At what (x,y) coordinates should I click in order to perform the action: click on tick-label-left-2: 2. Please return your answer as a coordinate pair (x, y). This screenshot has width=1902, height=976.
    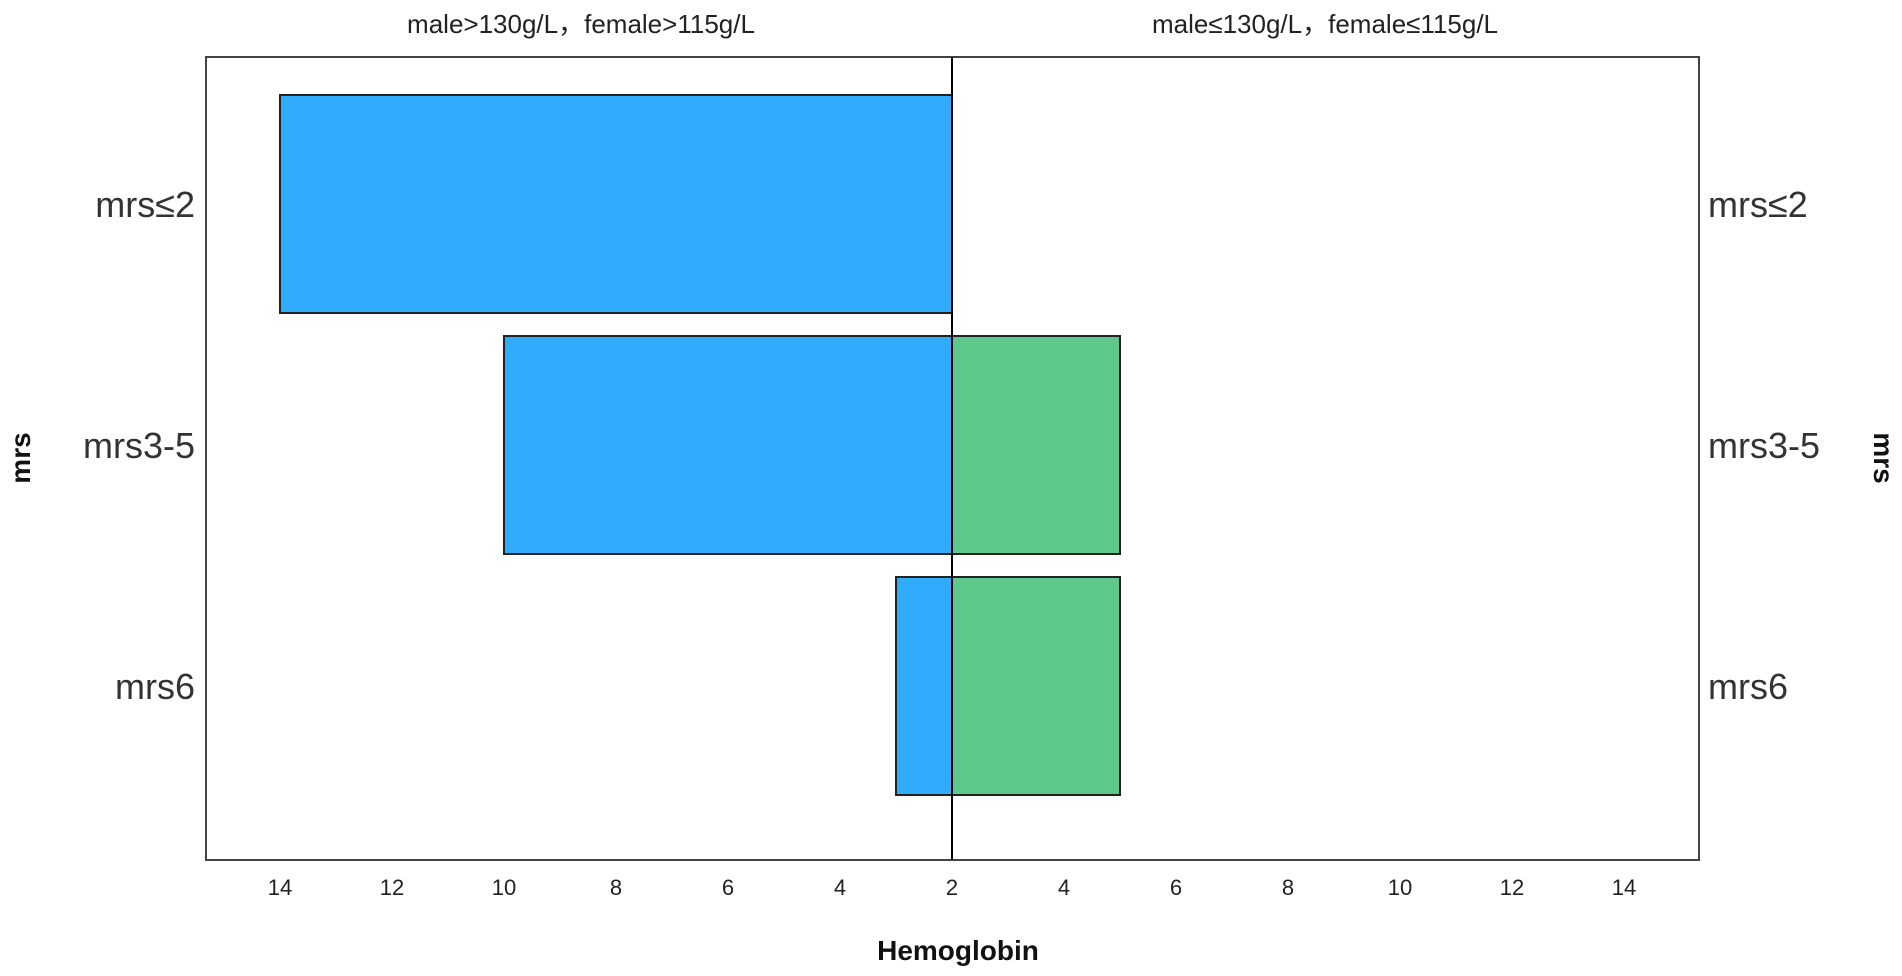
    Looking at the image, I should click on (952, 887).